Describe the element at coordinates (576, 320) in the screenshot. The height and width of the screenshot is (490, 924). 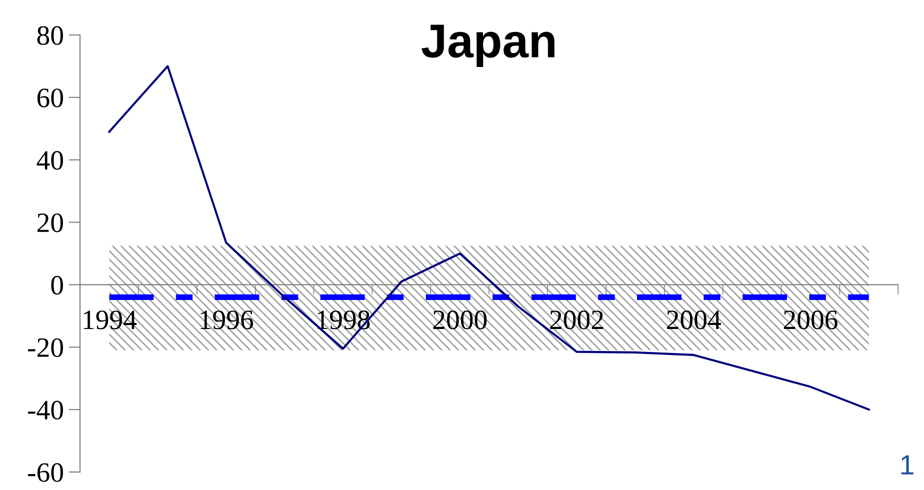
I see `x-tick-label: 2002` at that location.